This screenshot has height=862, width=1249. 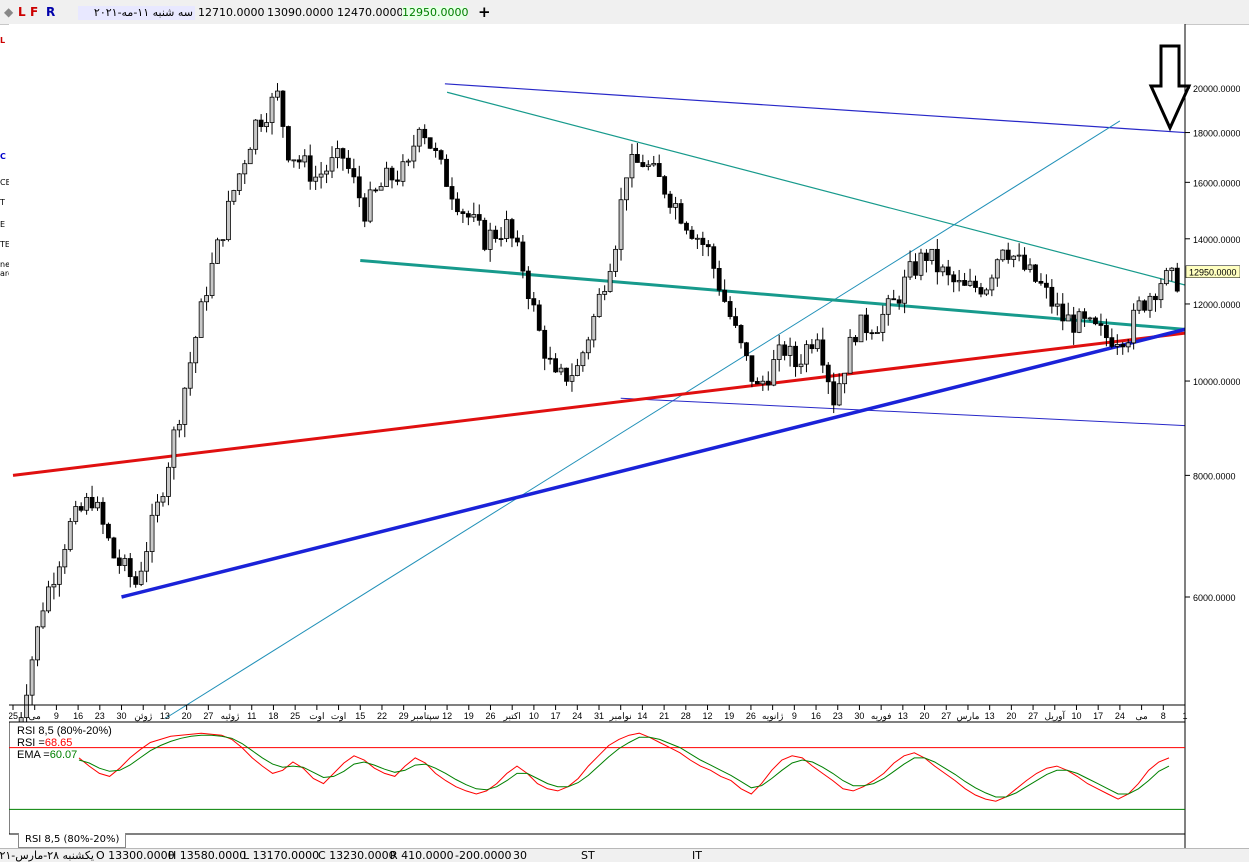 I want to click on left-glyph-strip: L C CE T E TE ne ard, so click(x=4, y=157).